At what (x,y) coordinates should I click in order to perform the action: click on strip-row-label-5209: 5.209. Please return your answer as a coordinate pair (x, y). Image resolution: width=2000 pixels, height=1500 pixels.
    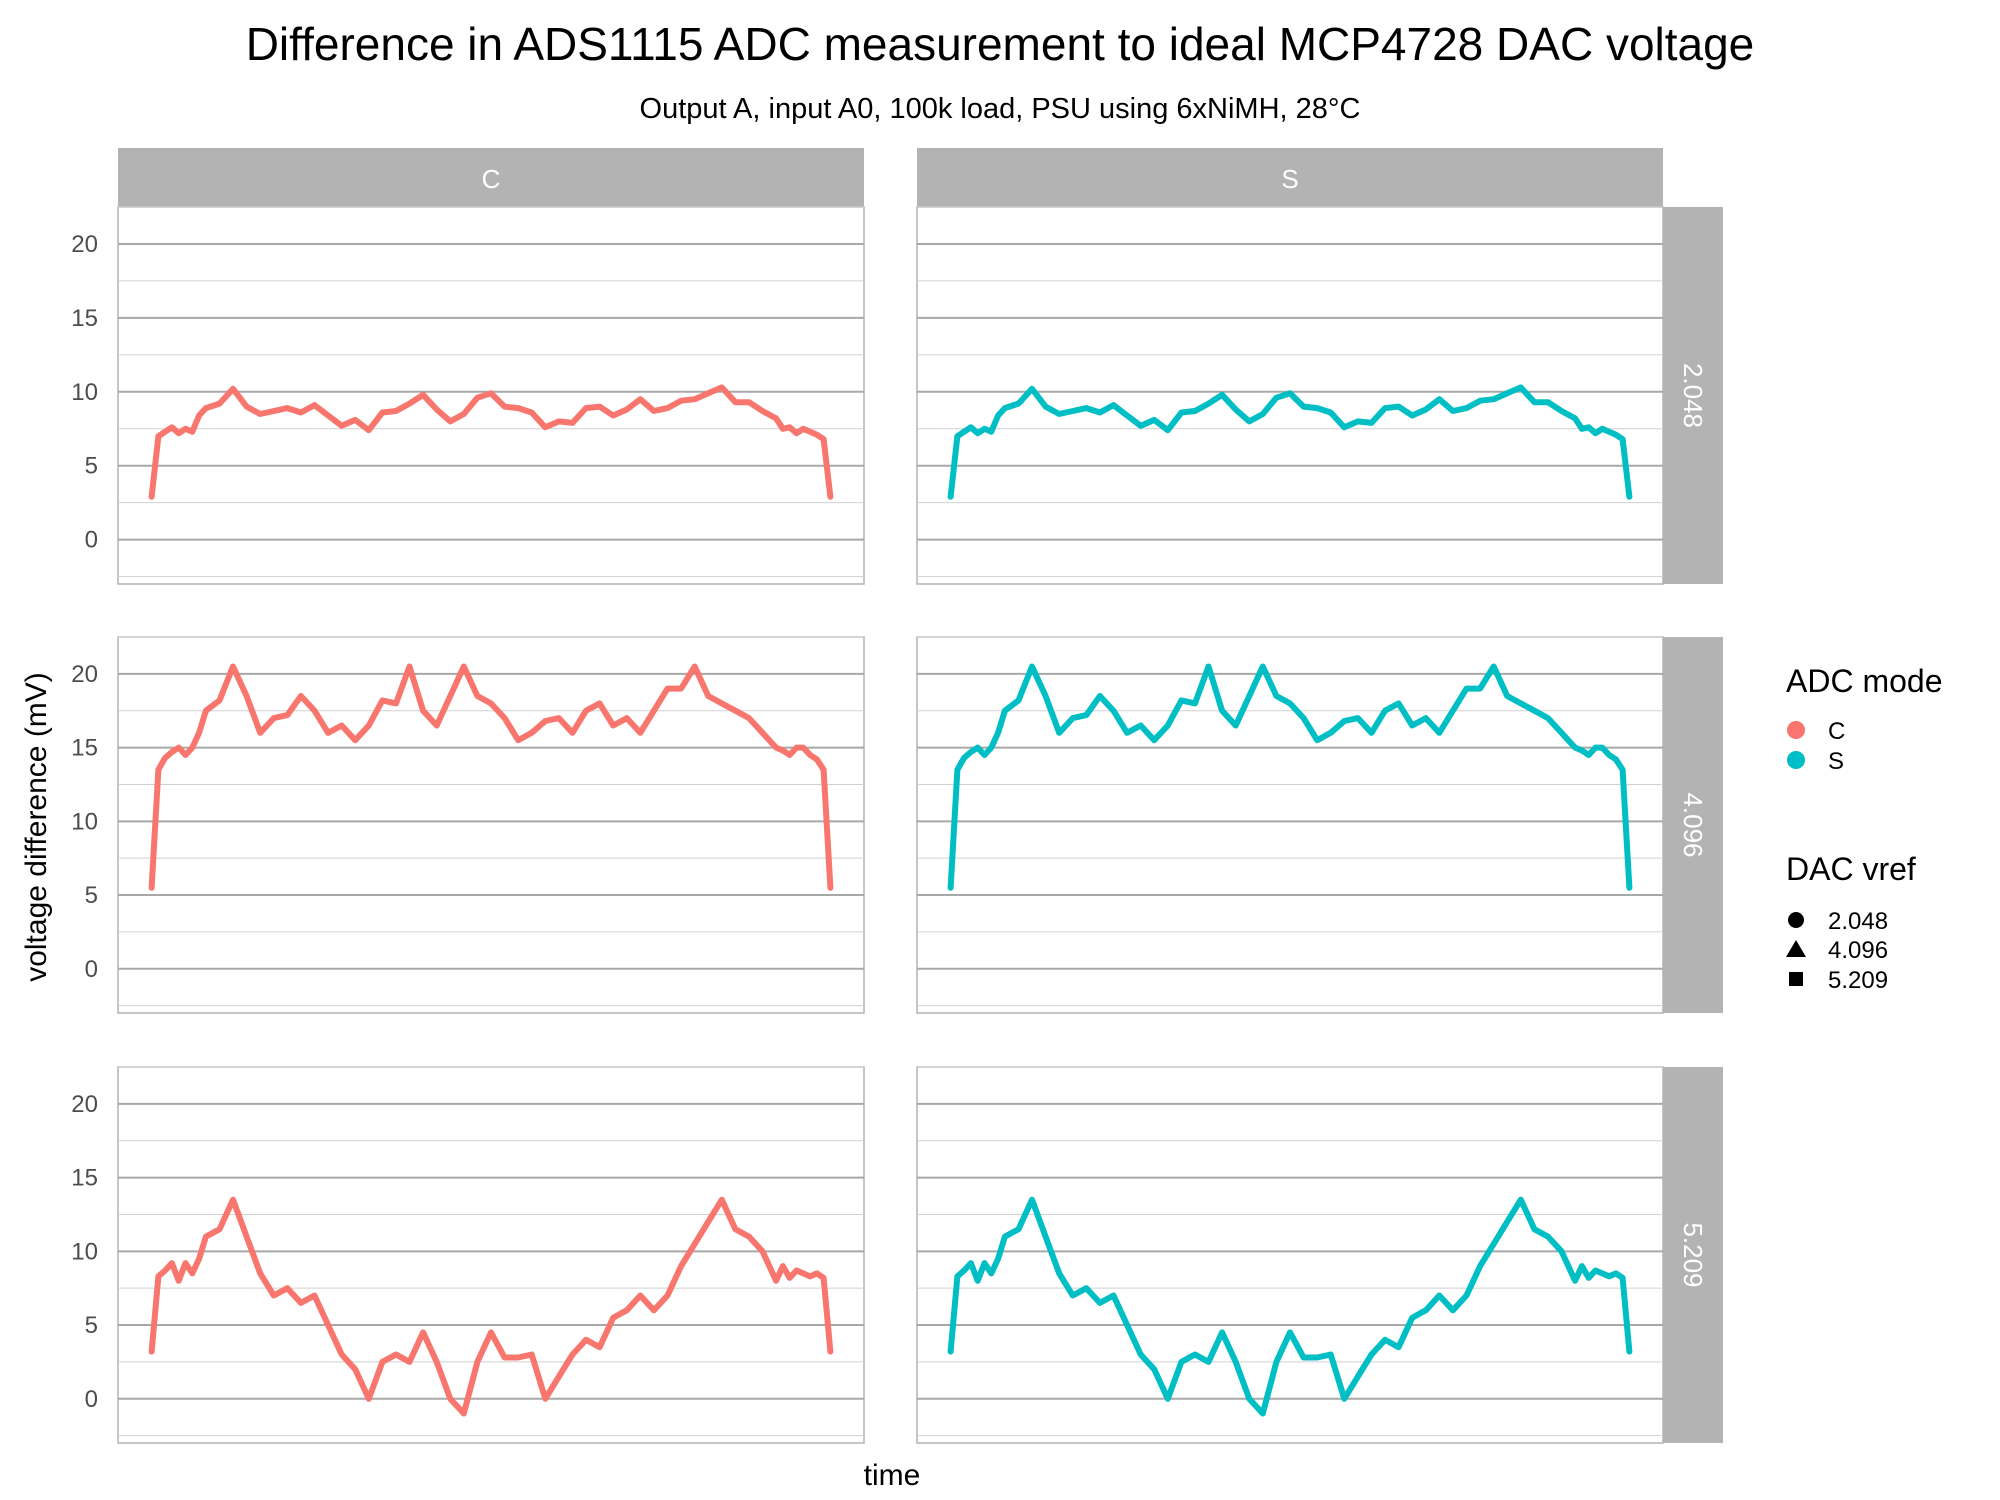
    Looking at the image, I should click on (1693, 1254).